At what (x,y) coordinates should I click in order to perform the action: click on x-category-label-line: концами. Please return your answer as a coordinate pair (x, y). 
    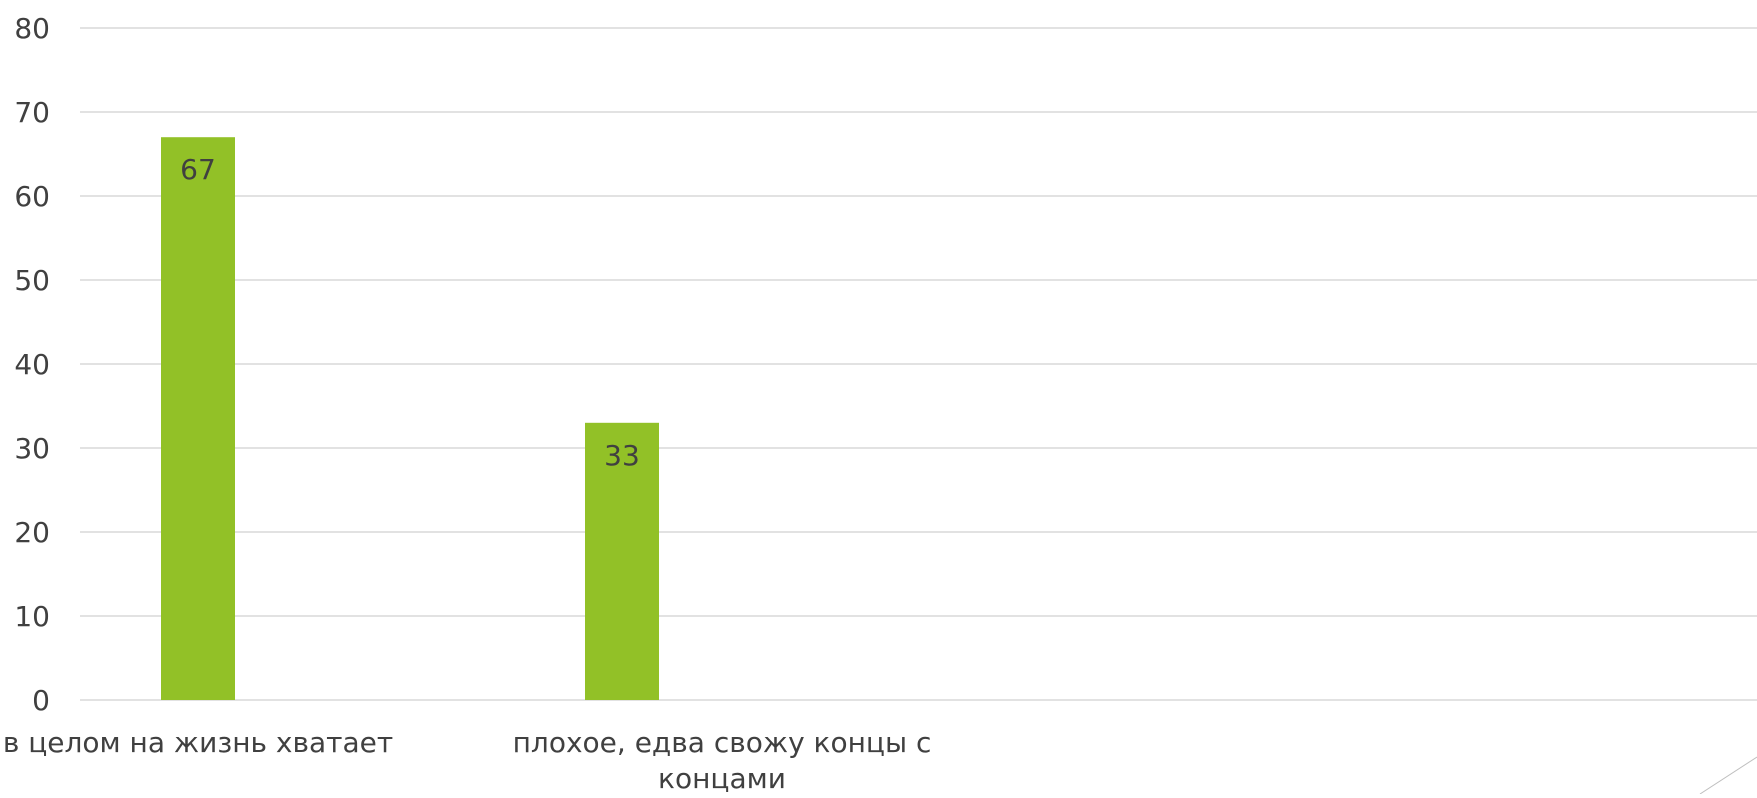
    Looking at the image, I should click on (722, 778).